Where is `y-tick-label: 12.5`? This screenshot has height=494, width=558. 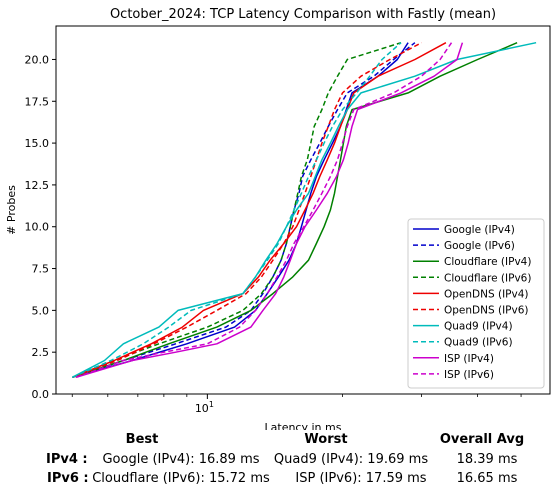 y-tick-label: 12.5 is located at coordinates (37, 185).